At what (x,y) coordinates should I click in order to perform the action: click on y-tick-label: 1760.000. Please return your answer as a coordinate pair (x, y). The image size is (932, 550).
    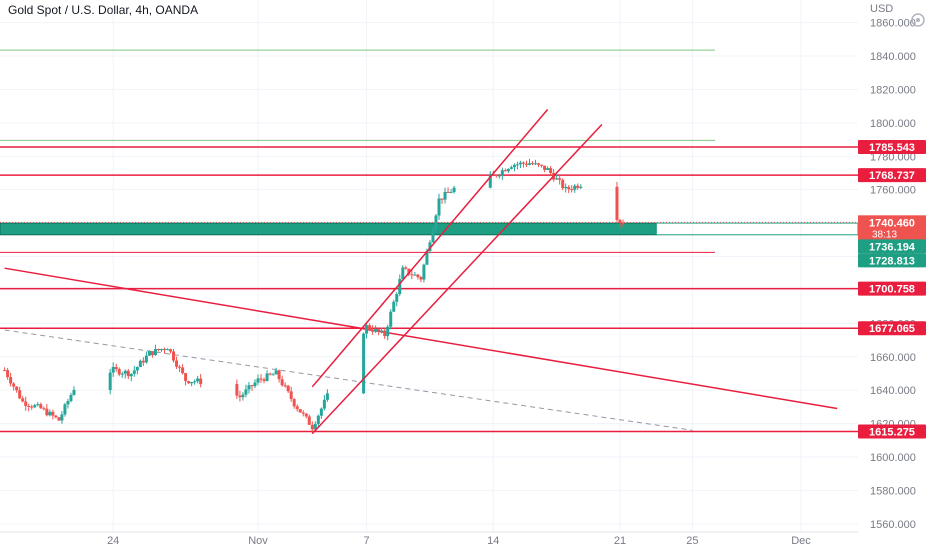
    Looking at the image, I should click on (893, 191).